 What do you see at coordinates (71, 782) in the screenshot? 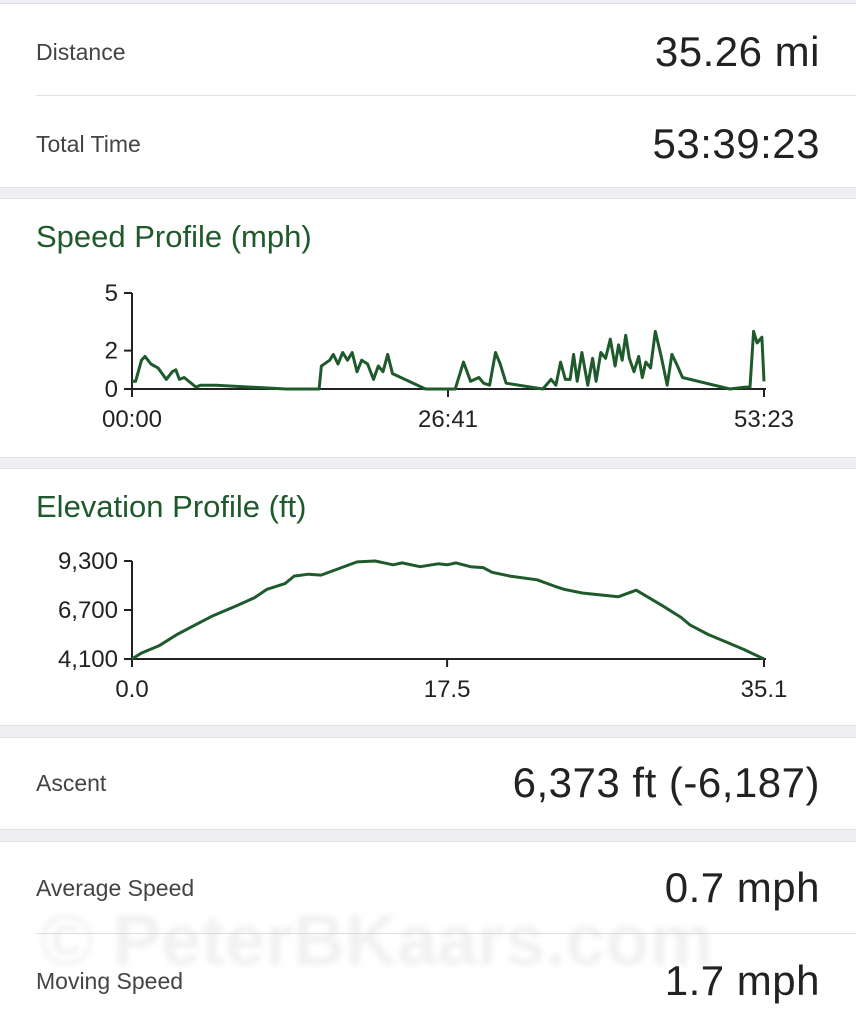
I see `ascent-label: Ascent` at bounding box center [71, 782].